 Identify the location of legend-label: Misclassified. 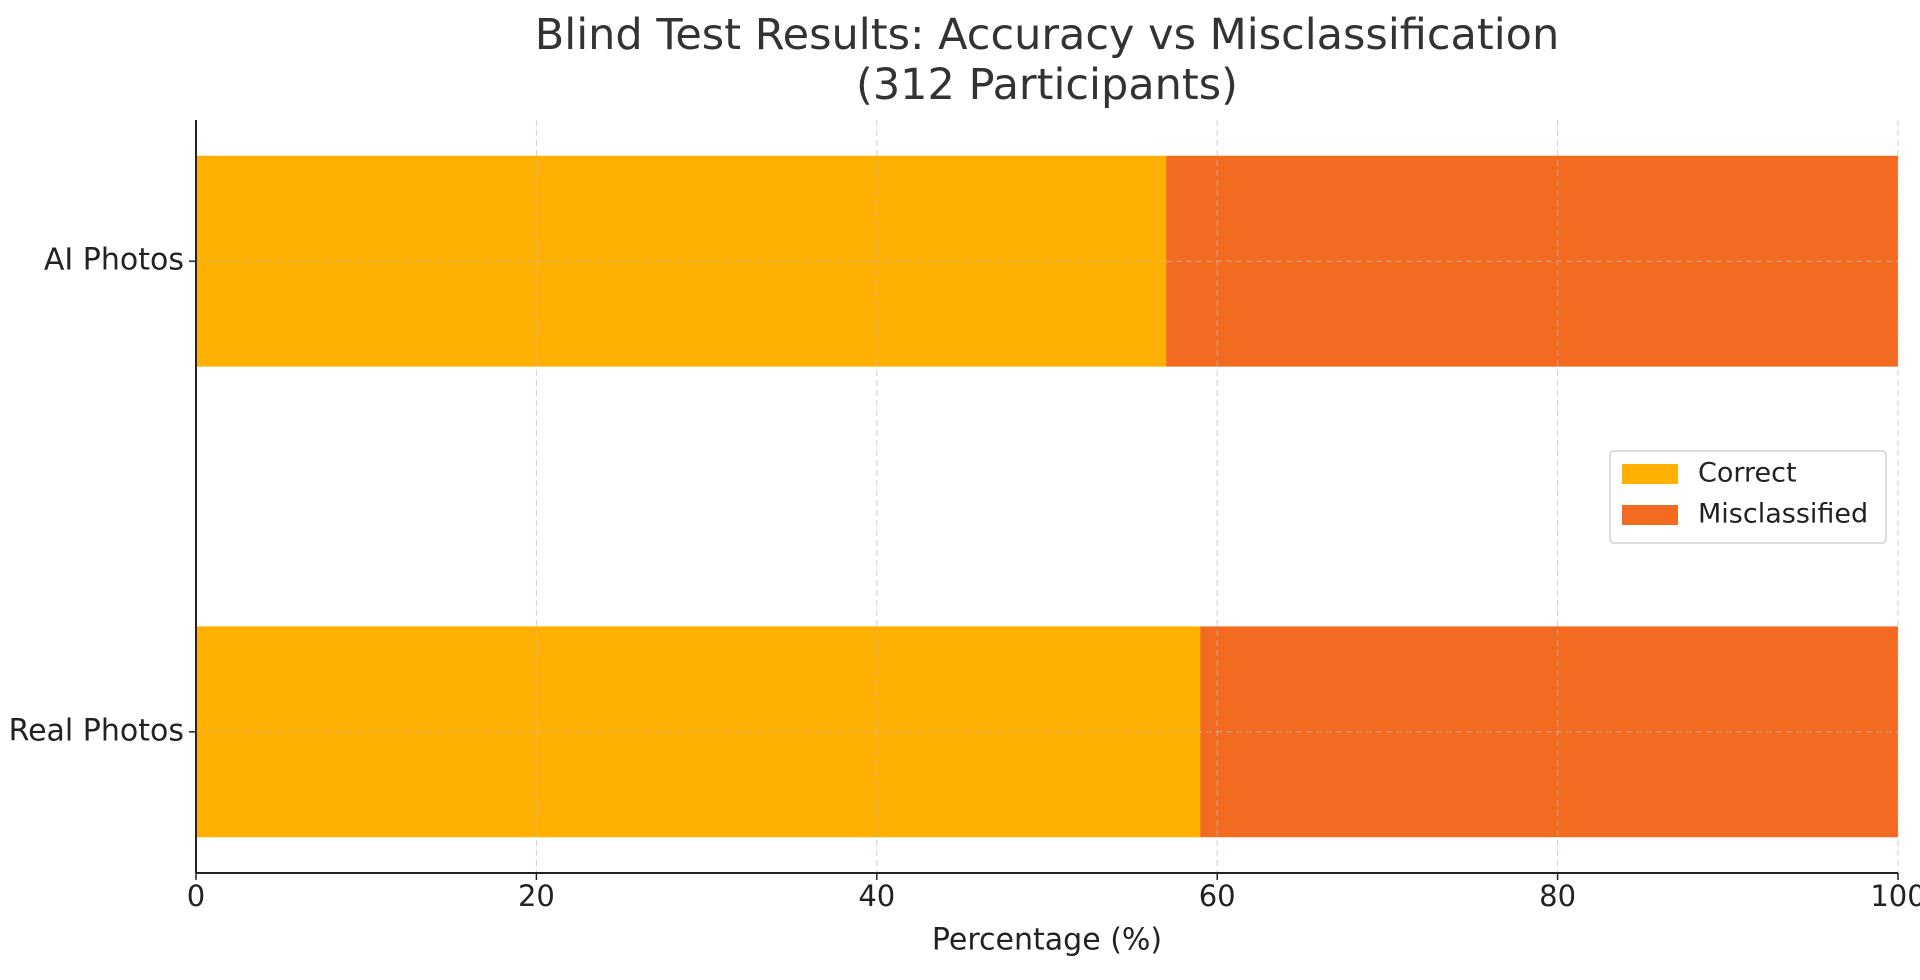
(1783, 514).